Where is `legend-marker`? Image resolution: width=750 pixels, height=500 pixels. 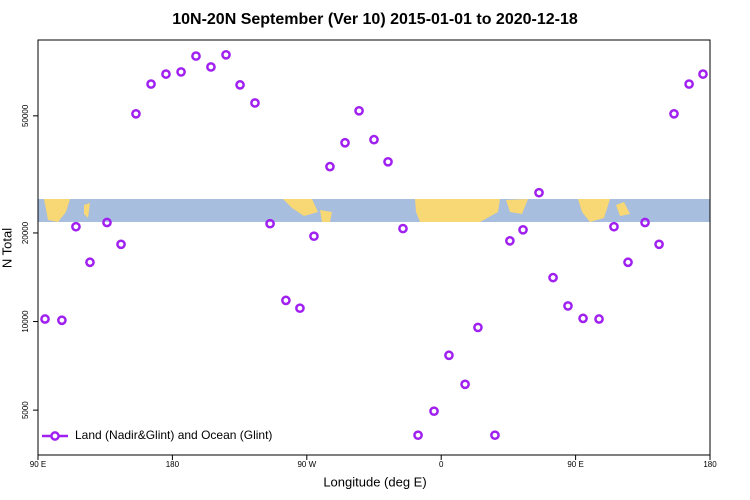 legend-marker is located at coordinates (55, 436).